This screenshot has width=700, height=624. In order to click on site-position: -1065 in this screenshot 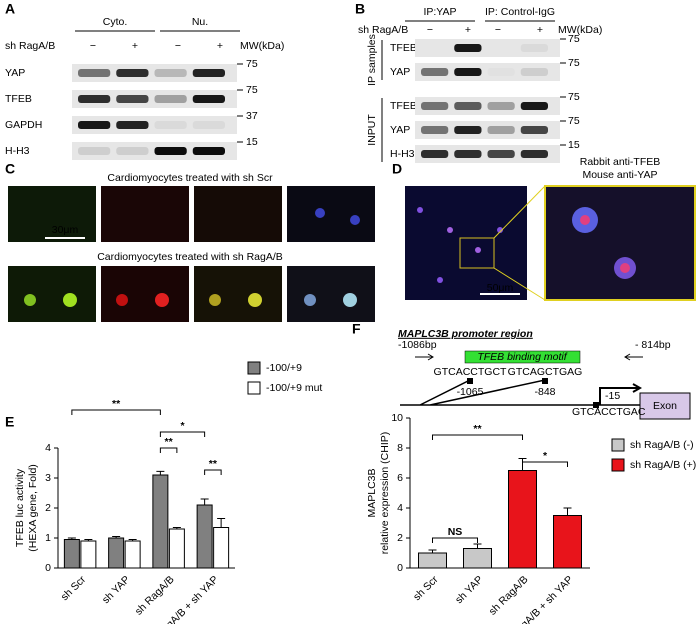, I will do `click(470, 392)`.